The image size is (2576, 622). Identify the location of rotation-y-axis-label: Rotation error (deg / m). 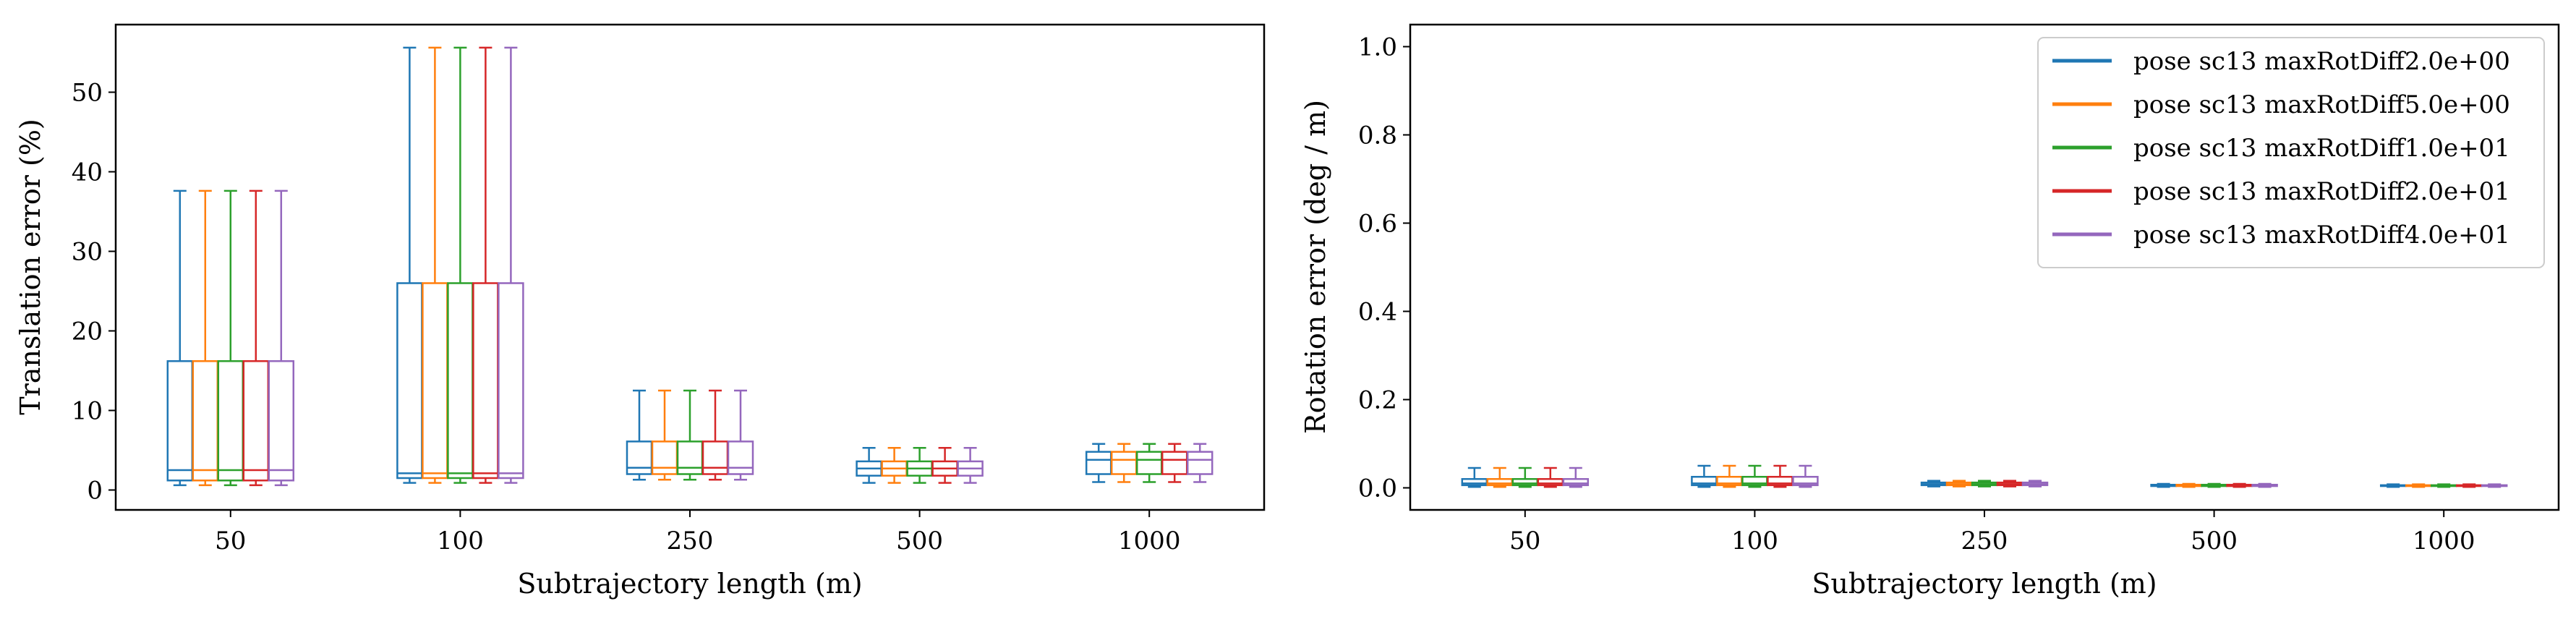
(1315, 267).